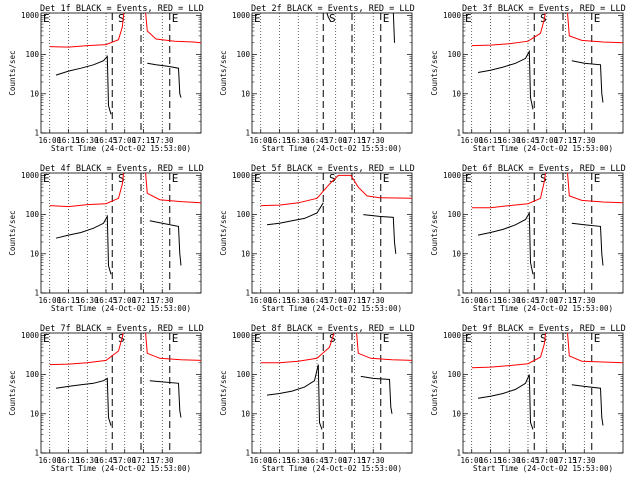  I want to click on panel-title: Det 7f BLACK = Events, RED = LLD, so click(122, 329).